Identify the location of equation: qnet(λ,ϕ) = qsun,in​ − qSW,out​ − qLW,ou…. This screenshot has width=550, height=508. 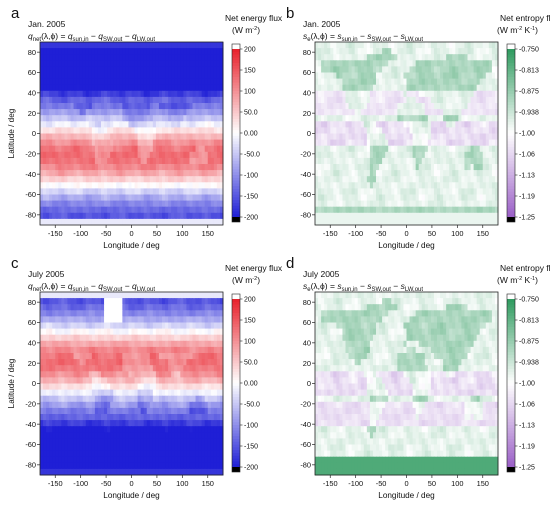
(91, 287).